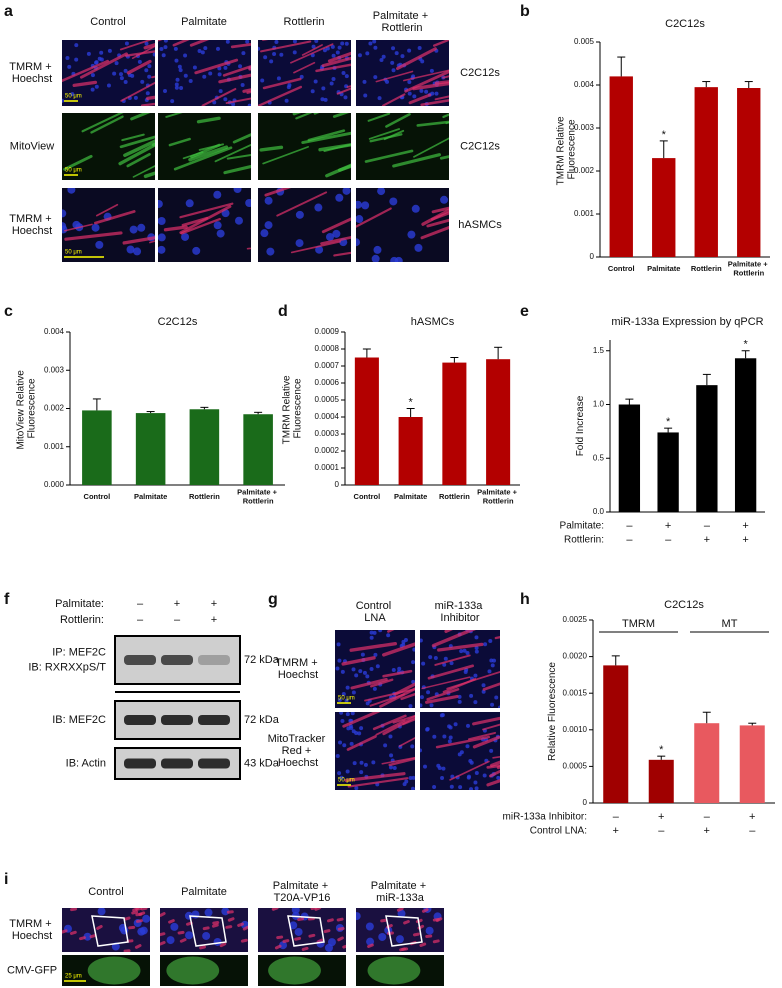 This screenshot has height=988, width=782. What do you see at coordinates (32, 146) in the screenshot?
I see `text-line: MitoView` at bounding box center [32, 146].